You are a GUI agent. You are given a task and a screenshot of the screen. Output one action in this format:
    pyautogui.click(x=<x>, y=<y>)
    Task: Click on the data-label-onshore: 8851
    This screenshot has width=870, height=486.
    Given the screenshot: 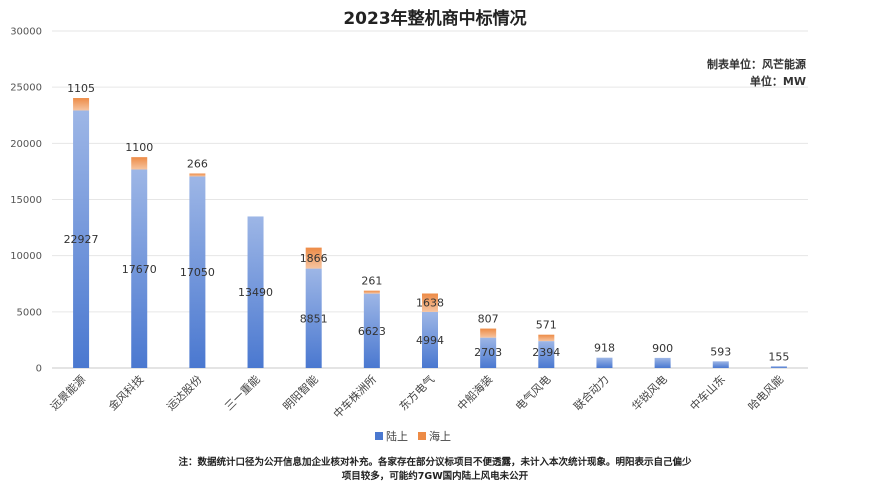 What is the action you would take?
    pyautogui.click(x=314, y=318)
    